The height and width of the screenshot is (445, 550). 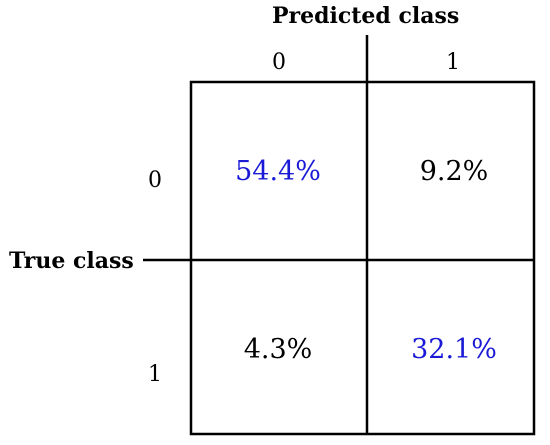 What do you see at coordinates (71, 261) in the screenshot?
I see `true-class-title: True class` at bounding box center [71, 261].